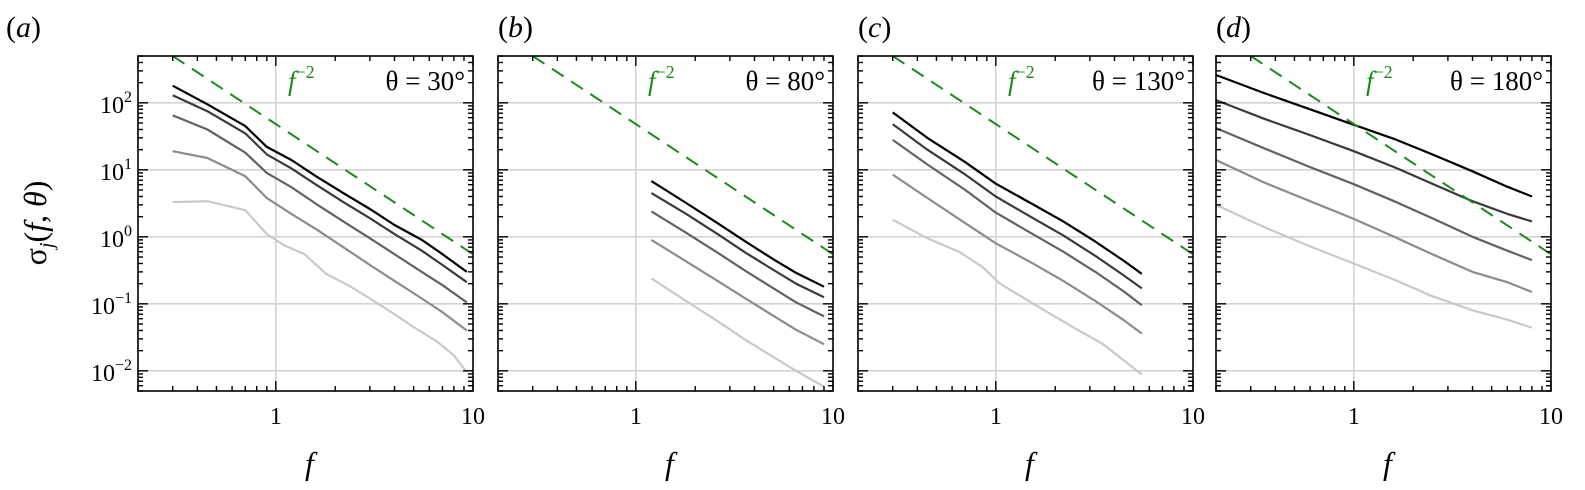 The image size is (1585, 490). Describe the element at coordinates (874, 27) in the screenshot. I see `panel-label: (c)` at that location.